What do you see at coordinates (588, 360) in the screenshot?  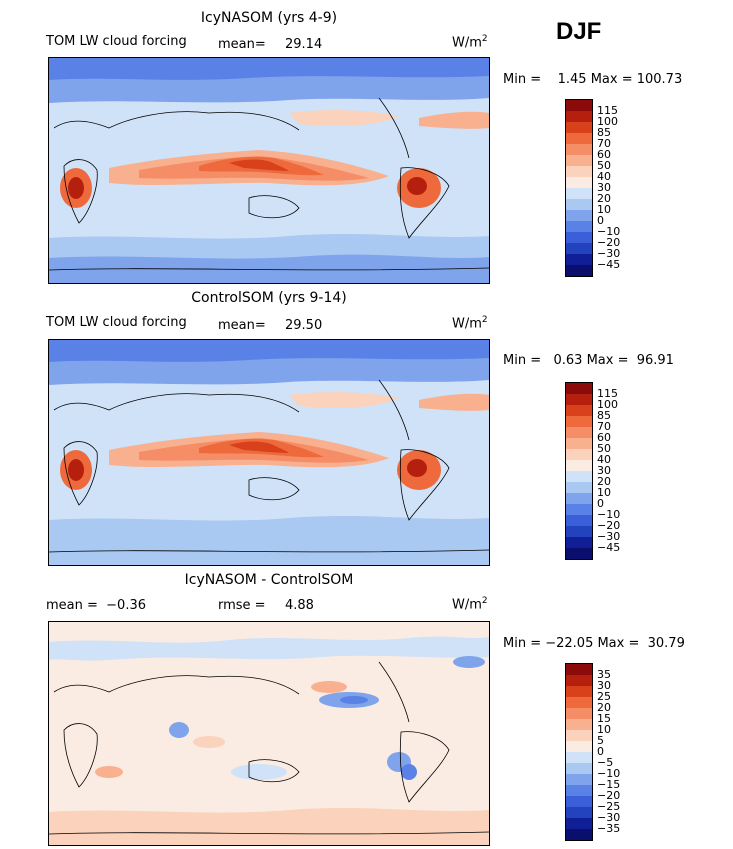 I see `panel-min-max: Min = 0.63 Max = 96.91` at bounding box center [588, 360].